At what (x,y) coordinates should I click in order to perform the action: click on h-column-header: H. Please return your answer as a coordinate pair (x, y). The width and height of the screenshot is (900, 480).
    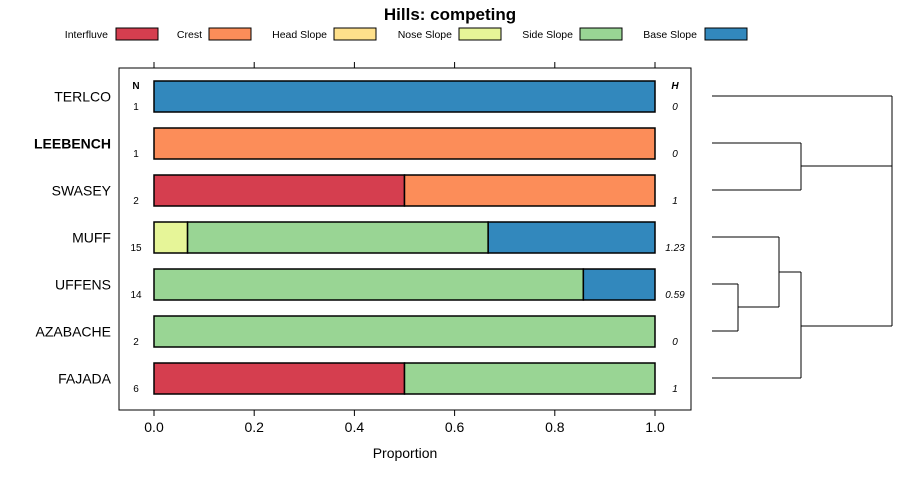
    Looking at the image, I should click on (675, 86).